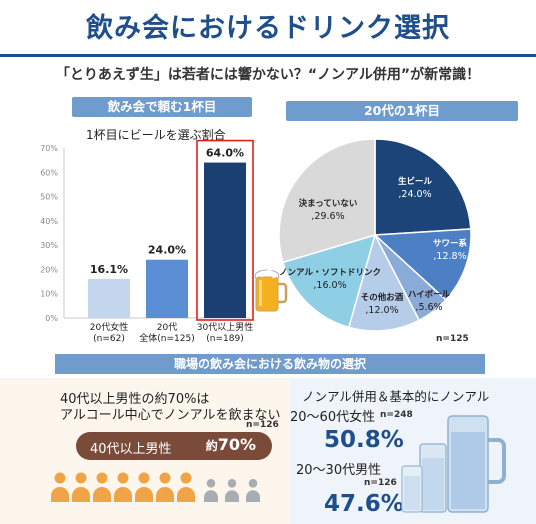 This screenshot has width=536, height=524. What do you see at coordinates (449, 256) in the screenshot?
I see `pie-slice-value: ,12.8%` at bounding box center [449, 256].